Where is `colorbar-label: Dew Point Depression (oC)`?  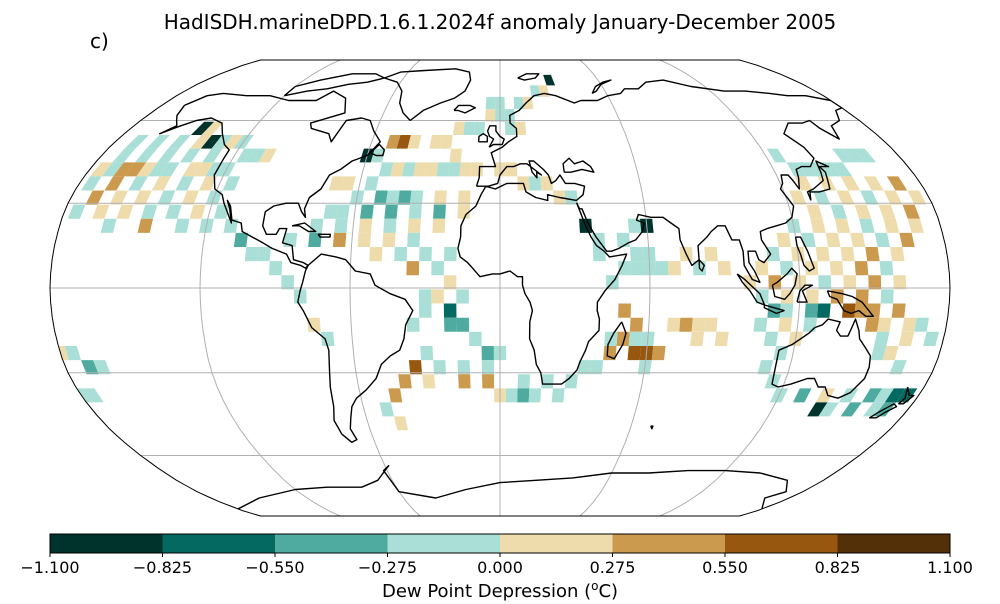 colorbar-label: Dew Point Depression (oC) is located at coordinates (500, 589).